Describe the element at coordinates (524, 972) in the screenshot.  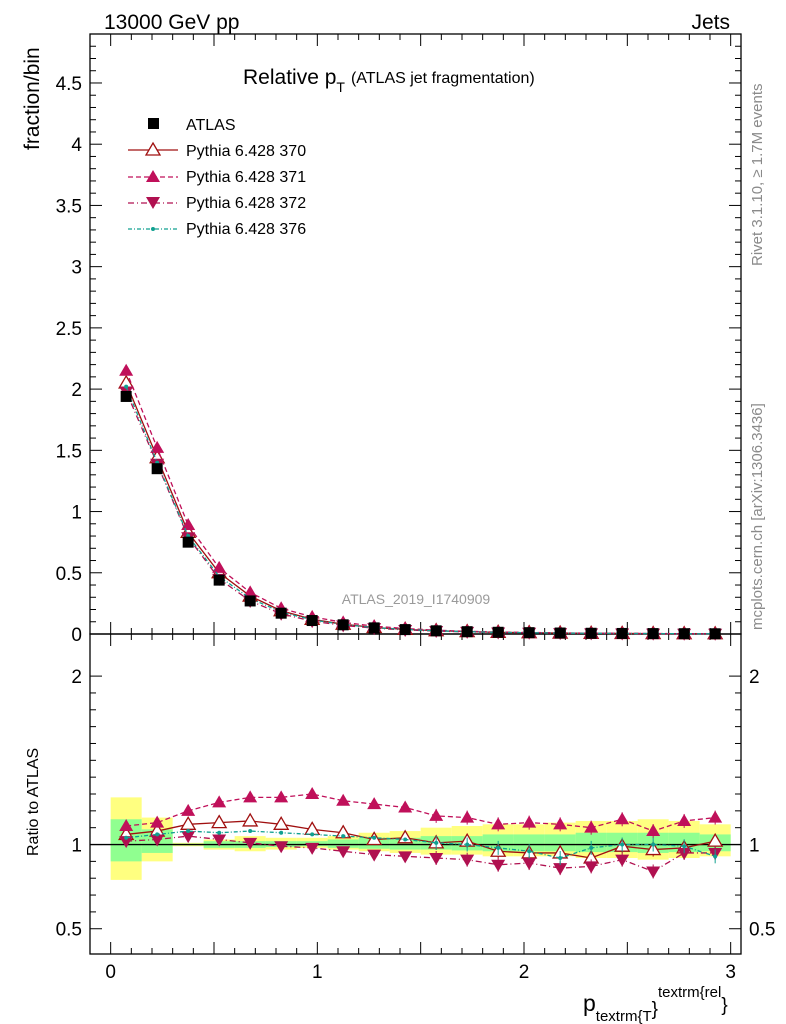
I see `x-tick-label: 2` at that location.